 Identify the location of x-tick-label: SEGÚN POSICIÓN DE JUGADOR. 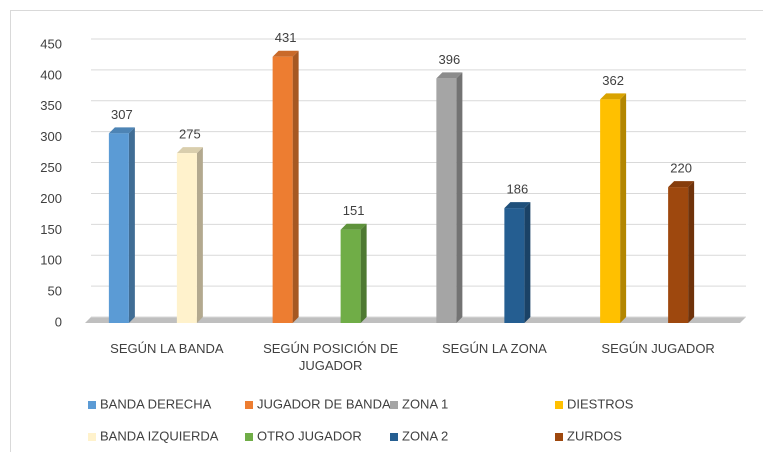
(331, 357).